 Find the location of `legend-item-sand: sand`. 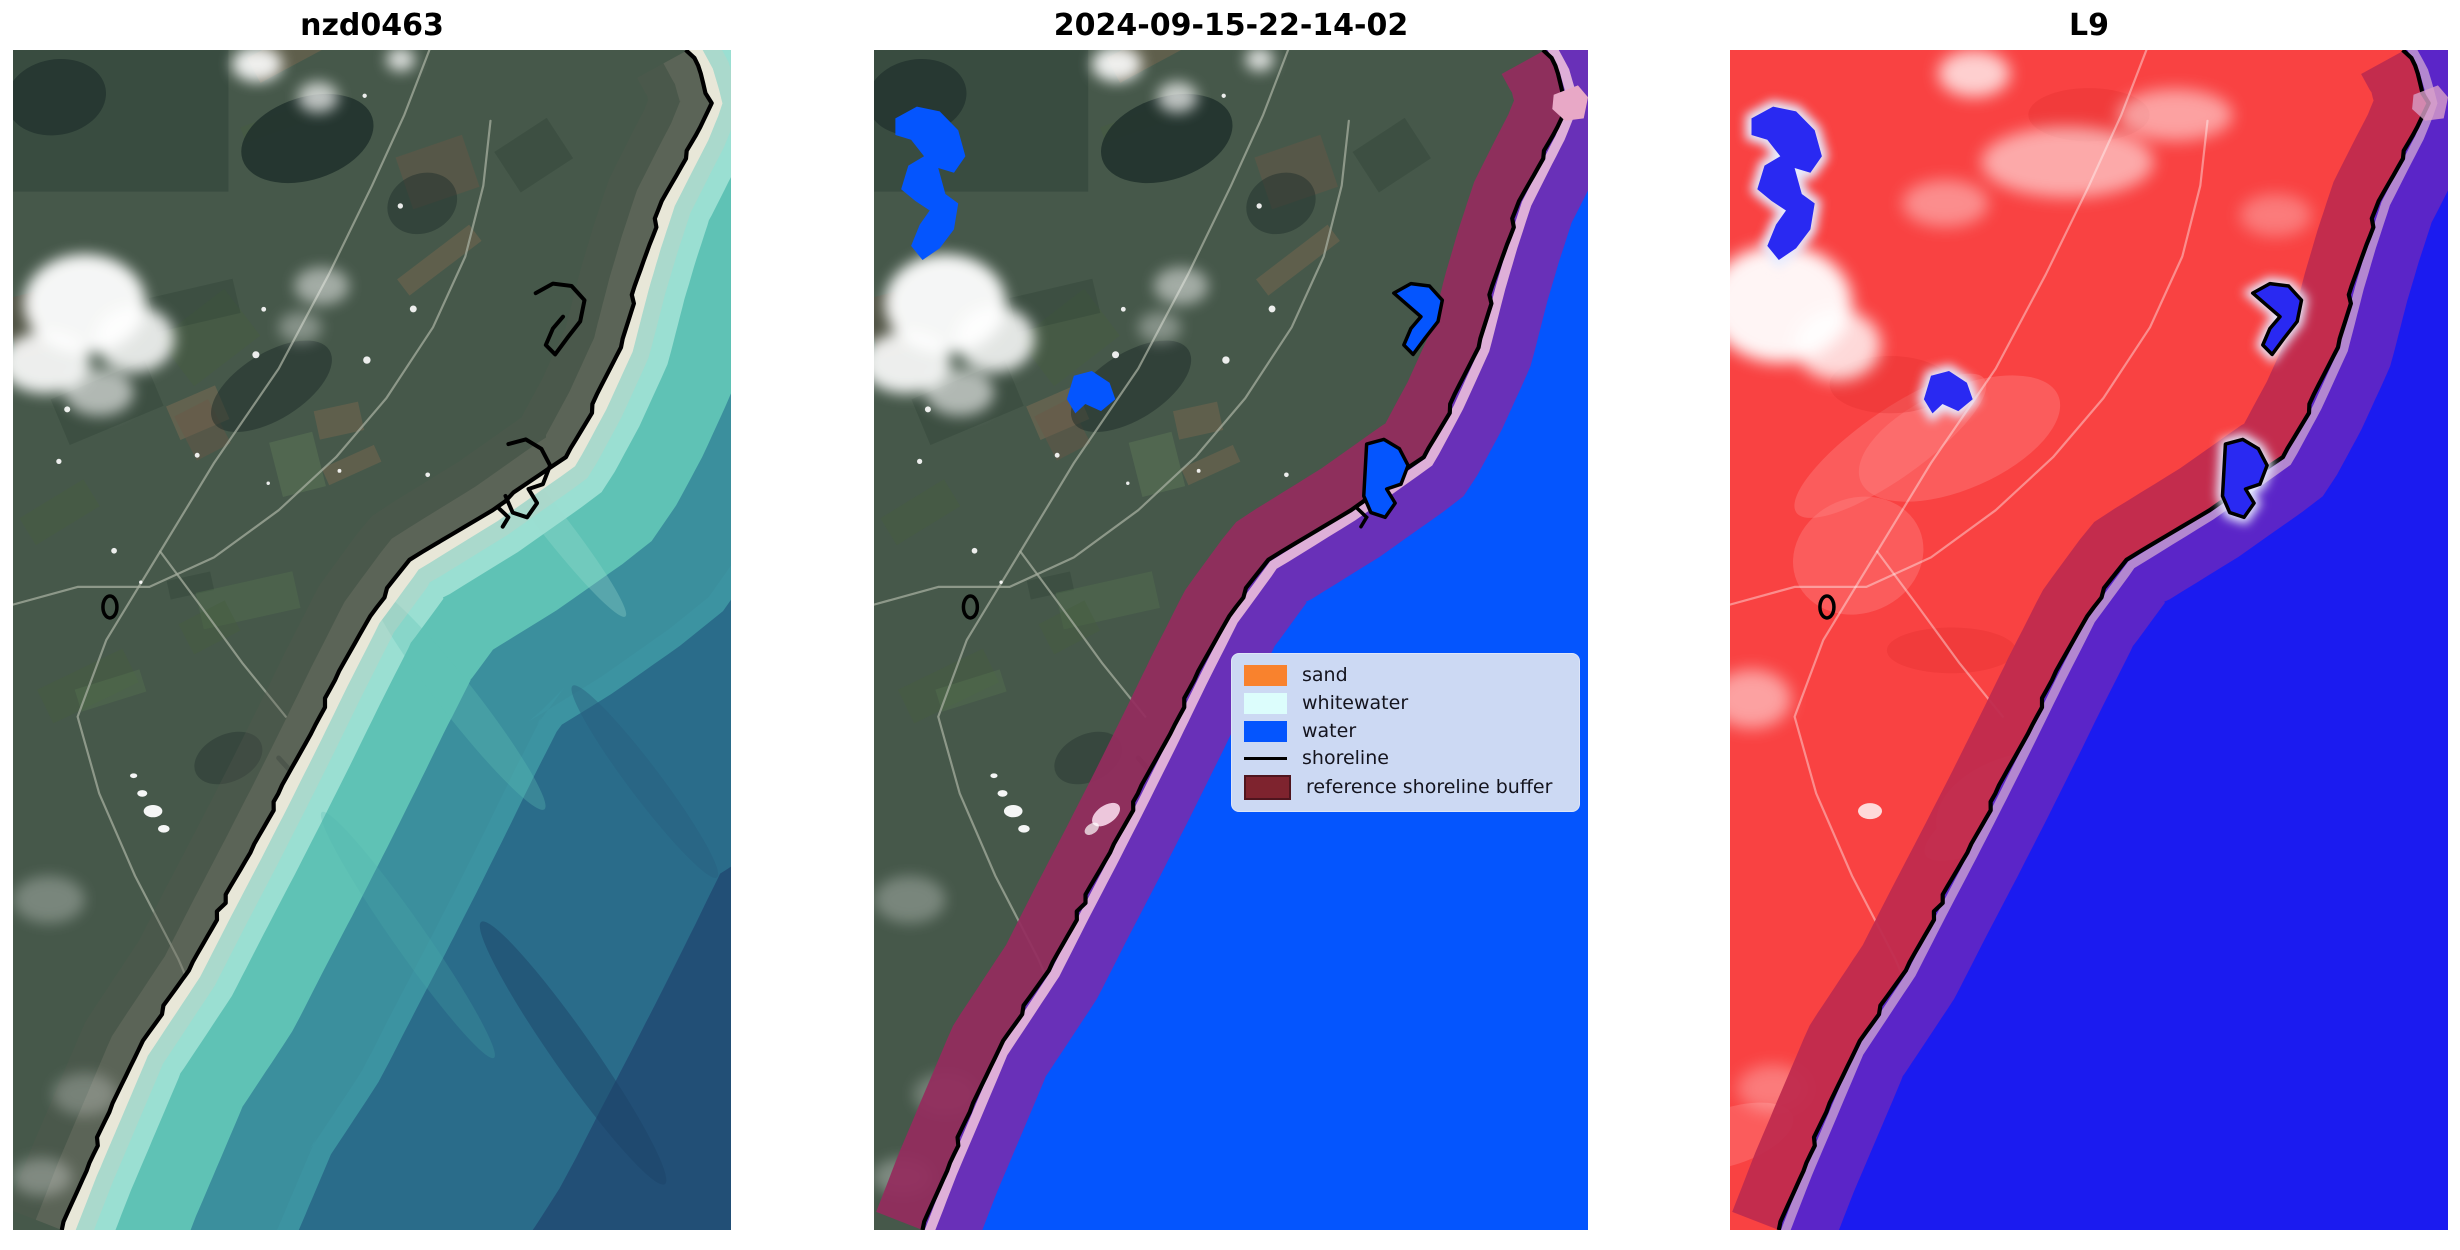

legend-item-sand: sand is located at coordinates (1405, 675).